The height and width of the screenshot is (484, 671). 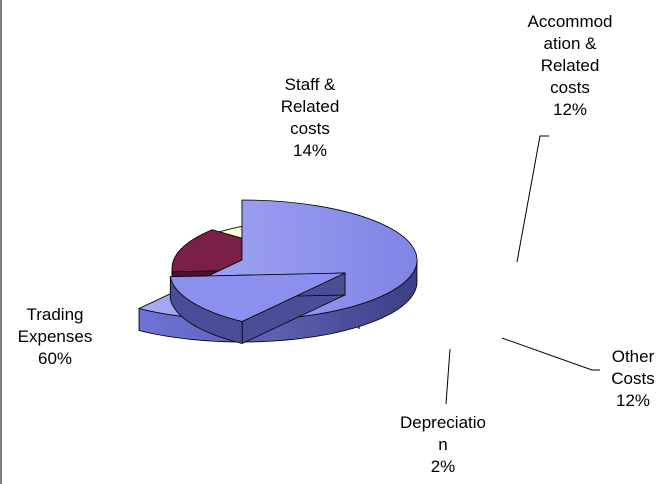 I want to click on pie-slice-top-face, so click(x=257, y=297).